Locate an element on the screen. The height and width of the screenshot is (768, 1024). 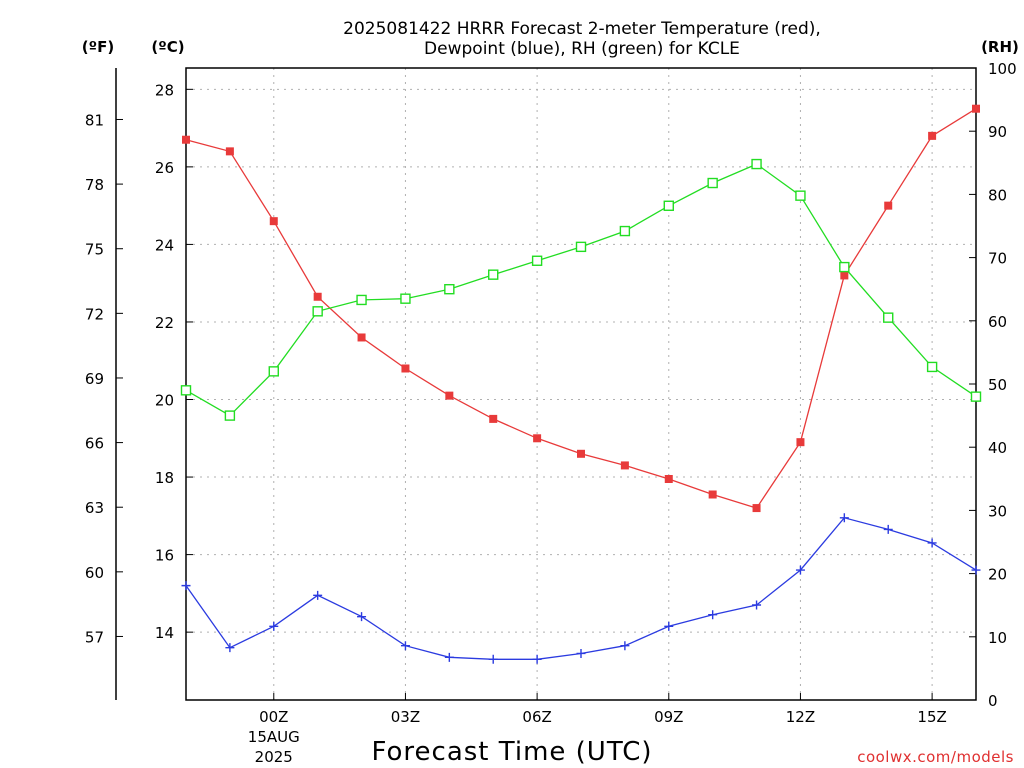
celsius-tick-label: 28 is located at coordinates (164, 90).